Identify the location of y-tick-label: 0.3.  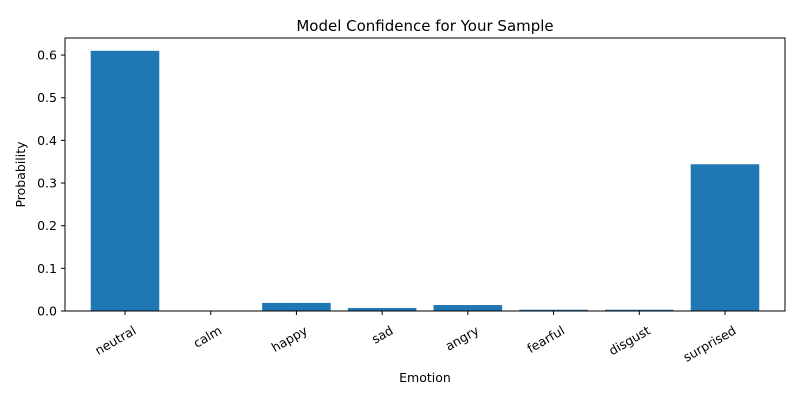
(47, 183).